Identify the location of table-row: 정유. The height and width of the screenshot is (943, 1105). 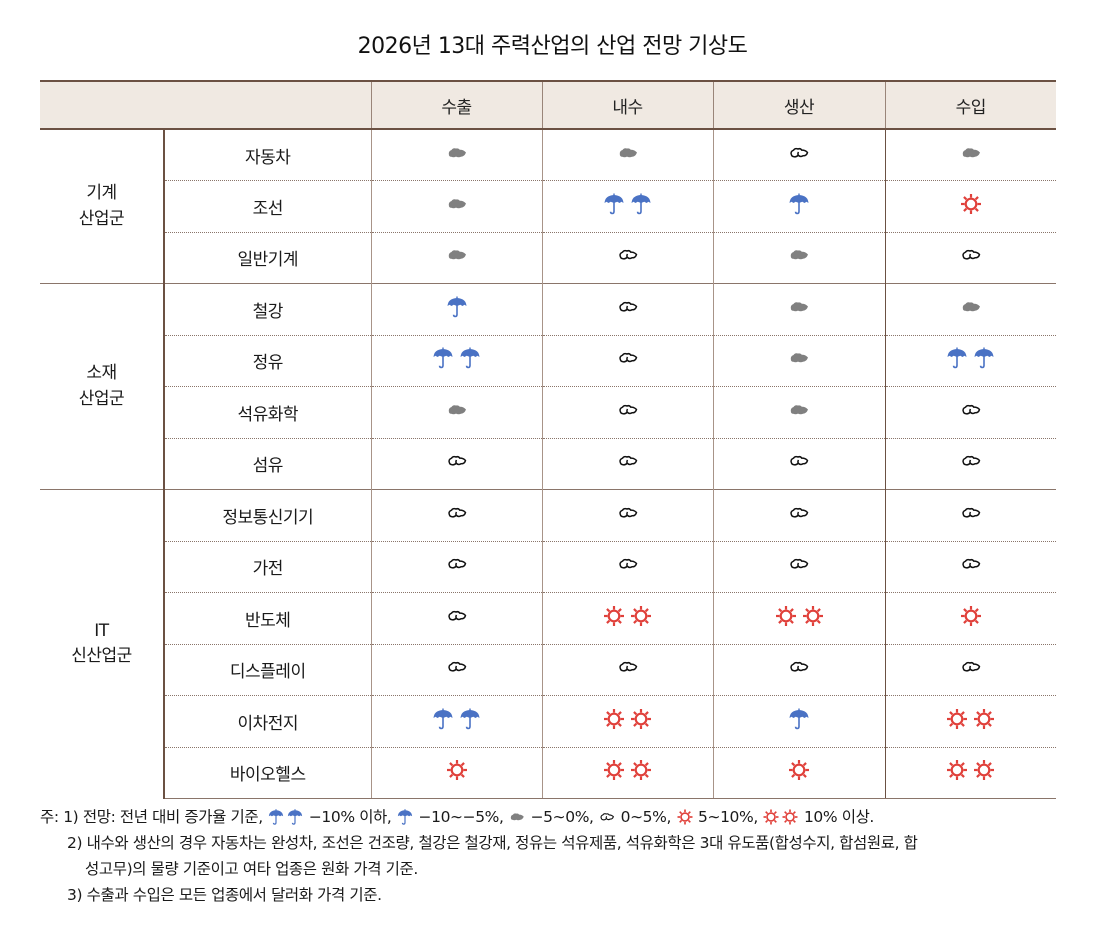
(548, 360).